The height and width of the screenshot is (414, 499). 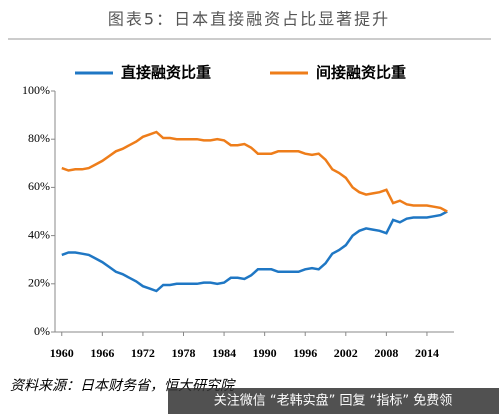 What do you see at coordinates (361, 73) in the screenshot?
I see `legend-label: 间接融资比重` at bounding box center [361, 73].